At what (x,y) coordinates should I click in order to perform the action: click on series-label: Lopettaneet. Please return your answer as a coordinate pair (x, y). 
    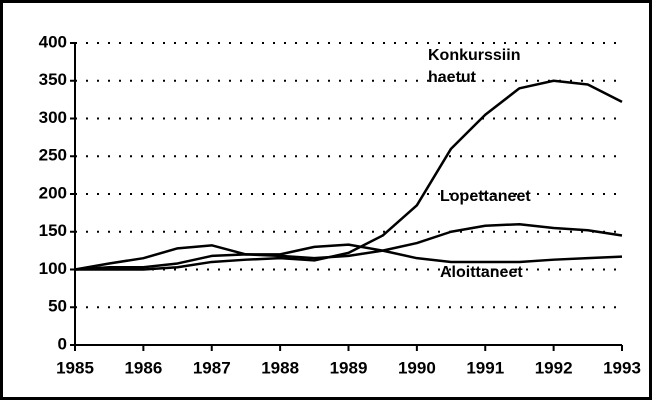
    Looking at the image, I should click on (485, 196).